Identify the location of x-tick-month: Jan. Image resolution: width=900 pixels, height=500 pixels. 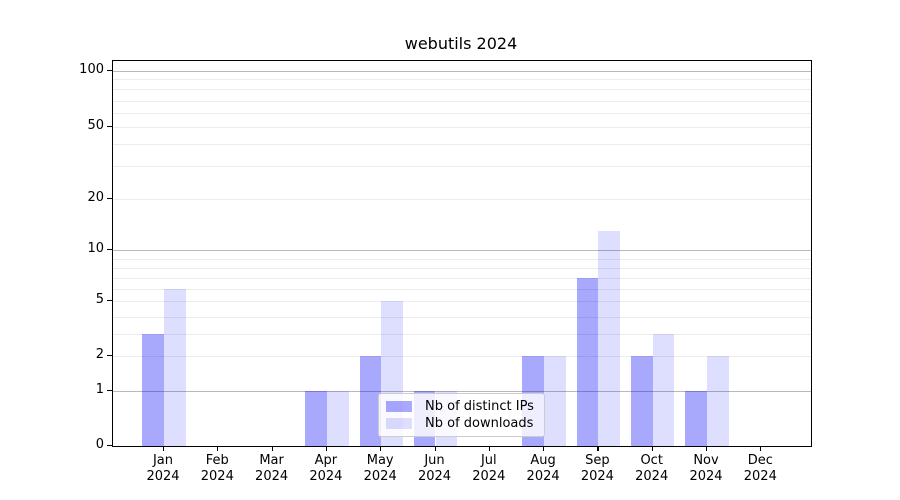
(163, 460).